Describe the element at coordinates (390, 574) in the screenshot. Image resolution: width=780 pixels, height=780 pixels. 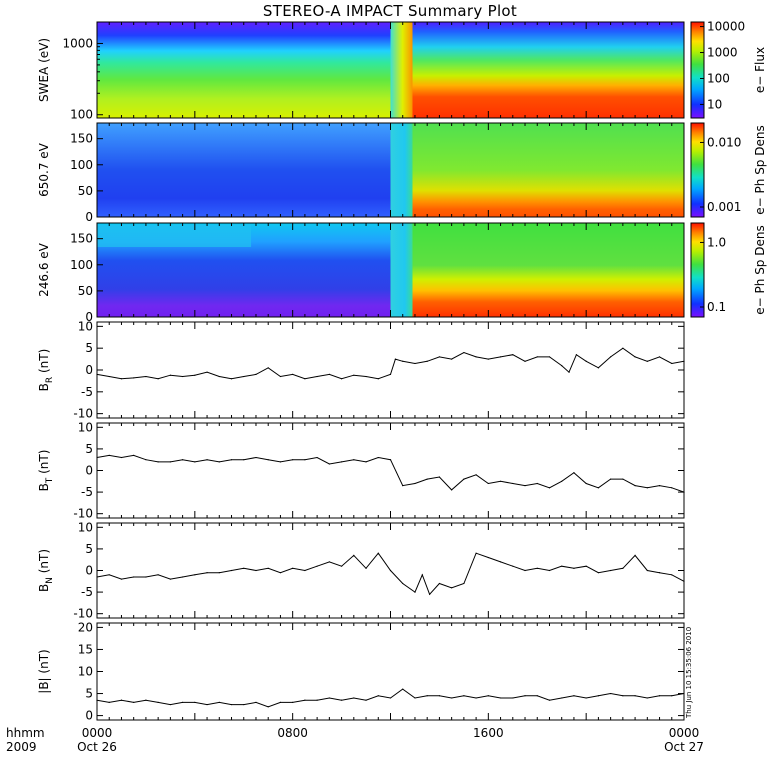
I see `series-line` at that location.